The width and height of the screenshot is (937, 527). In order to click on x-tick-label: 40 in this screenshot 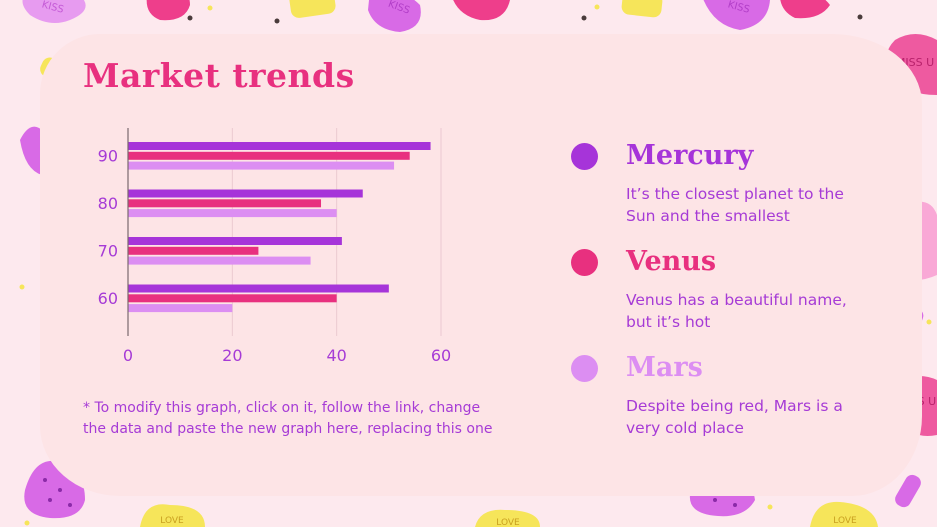, I will do `click(336, 355)`.